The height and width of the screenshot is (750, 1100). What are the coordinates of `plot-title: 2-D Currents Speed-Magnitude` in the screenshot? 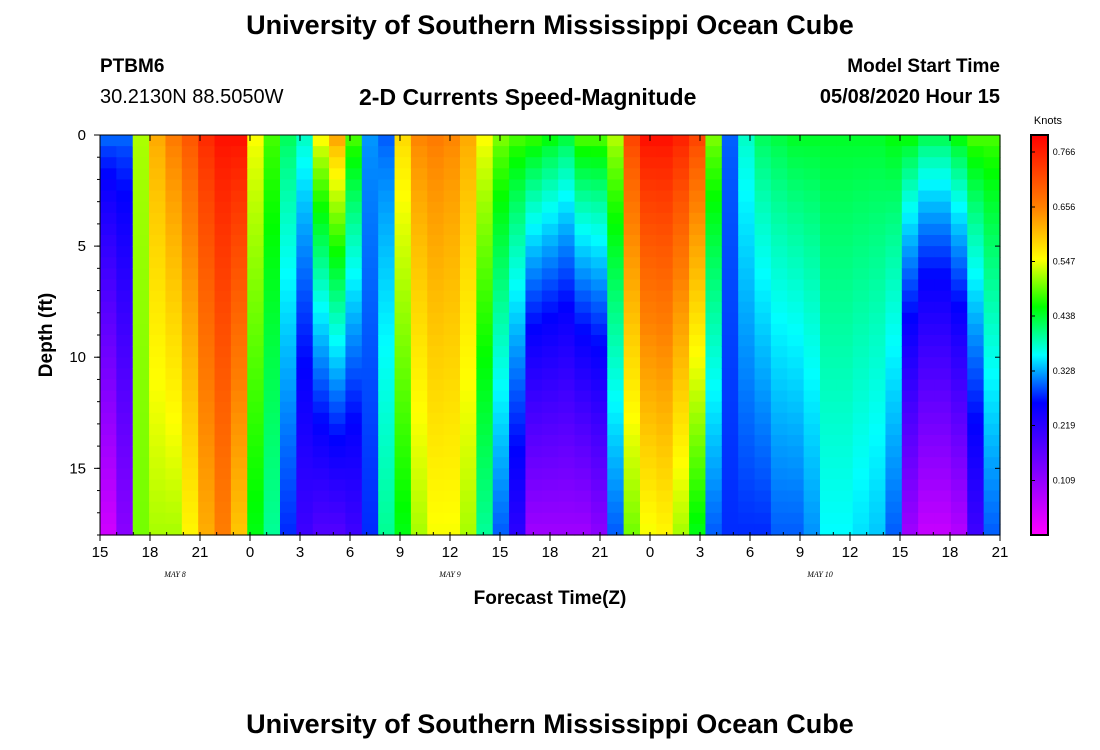 It's located at (528, 97).